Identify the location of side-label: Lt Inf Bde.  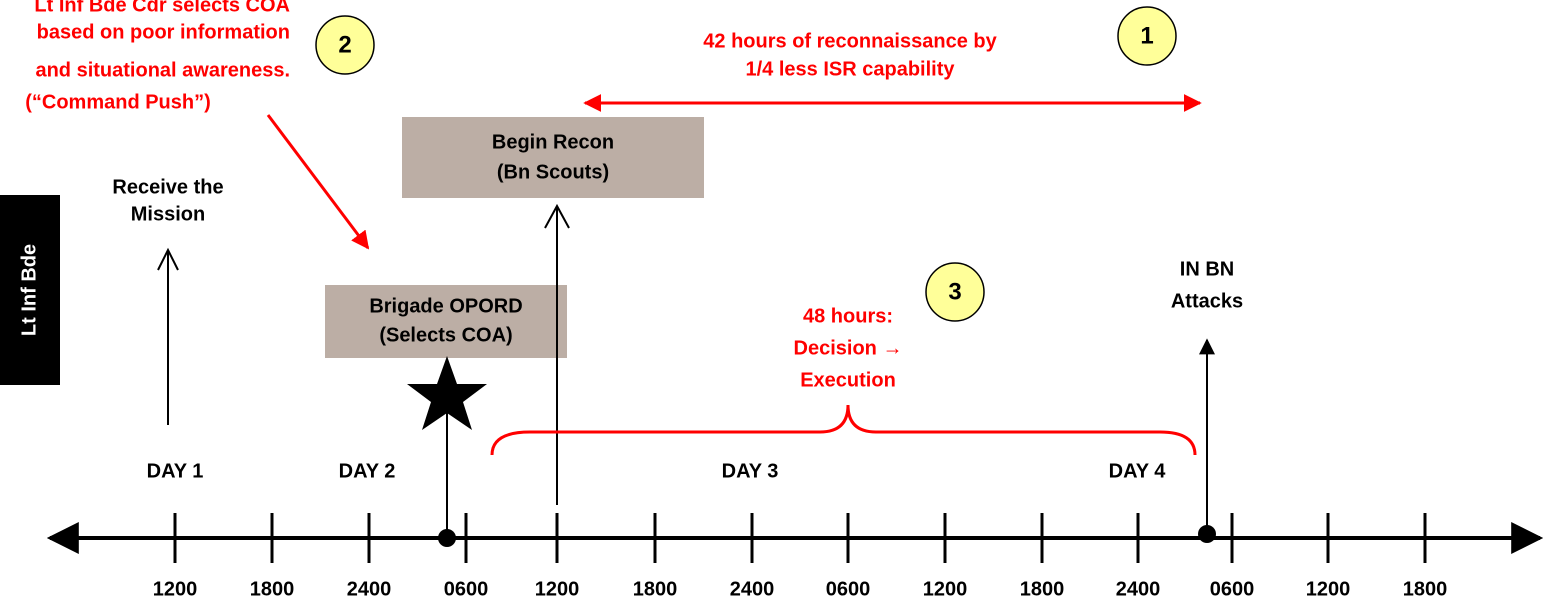
(29, 290).